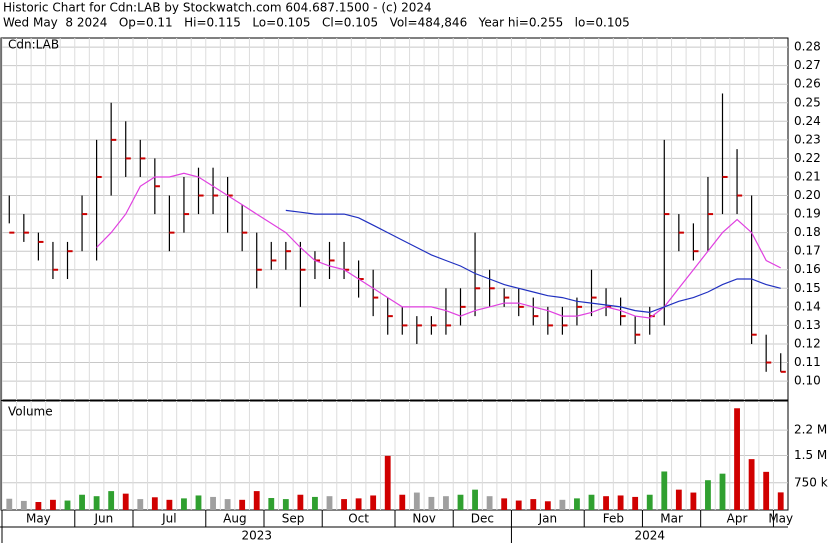  I want to click on moving-average, so click(533, 261).